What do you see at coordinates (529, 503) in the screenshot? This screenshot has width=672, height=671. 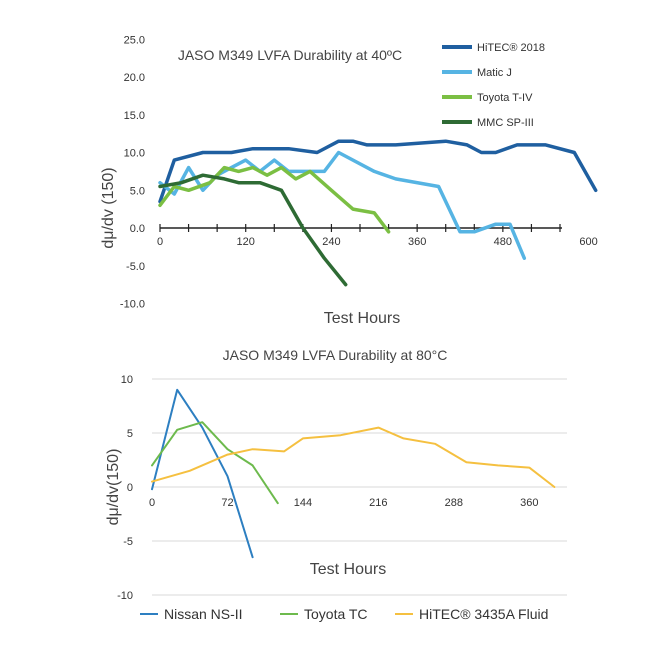 I see `chart-2-x-tick-label: 360` at bounding box center [529, 503].